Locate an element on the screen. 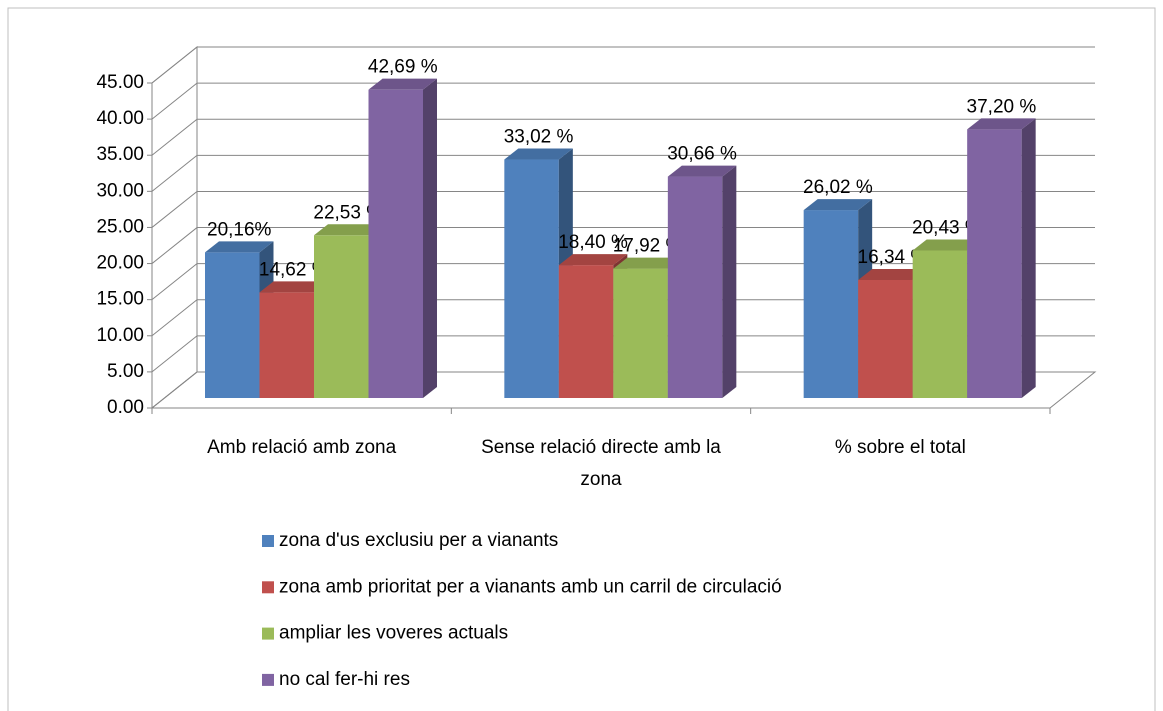 The height and width of the screenshot is (711, 1163). y-tick-label: 35.00 is located at coordinates (120, 154).